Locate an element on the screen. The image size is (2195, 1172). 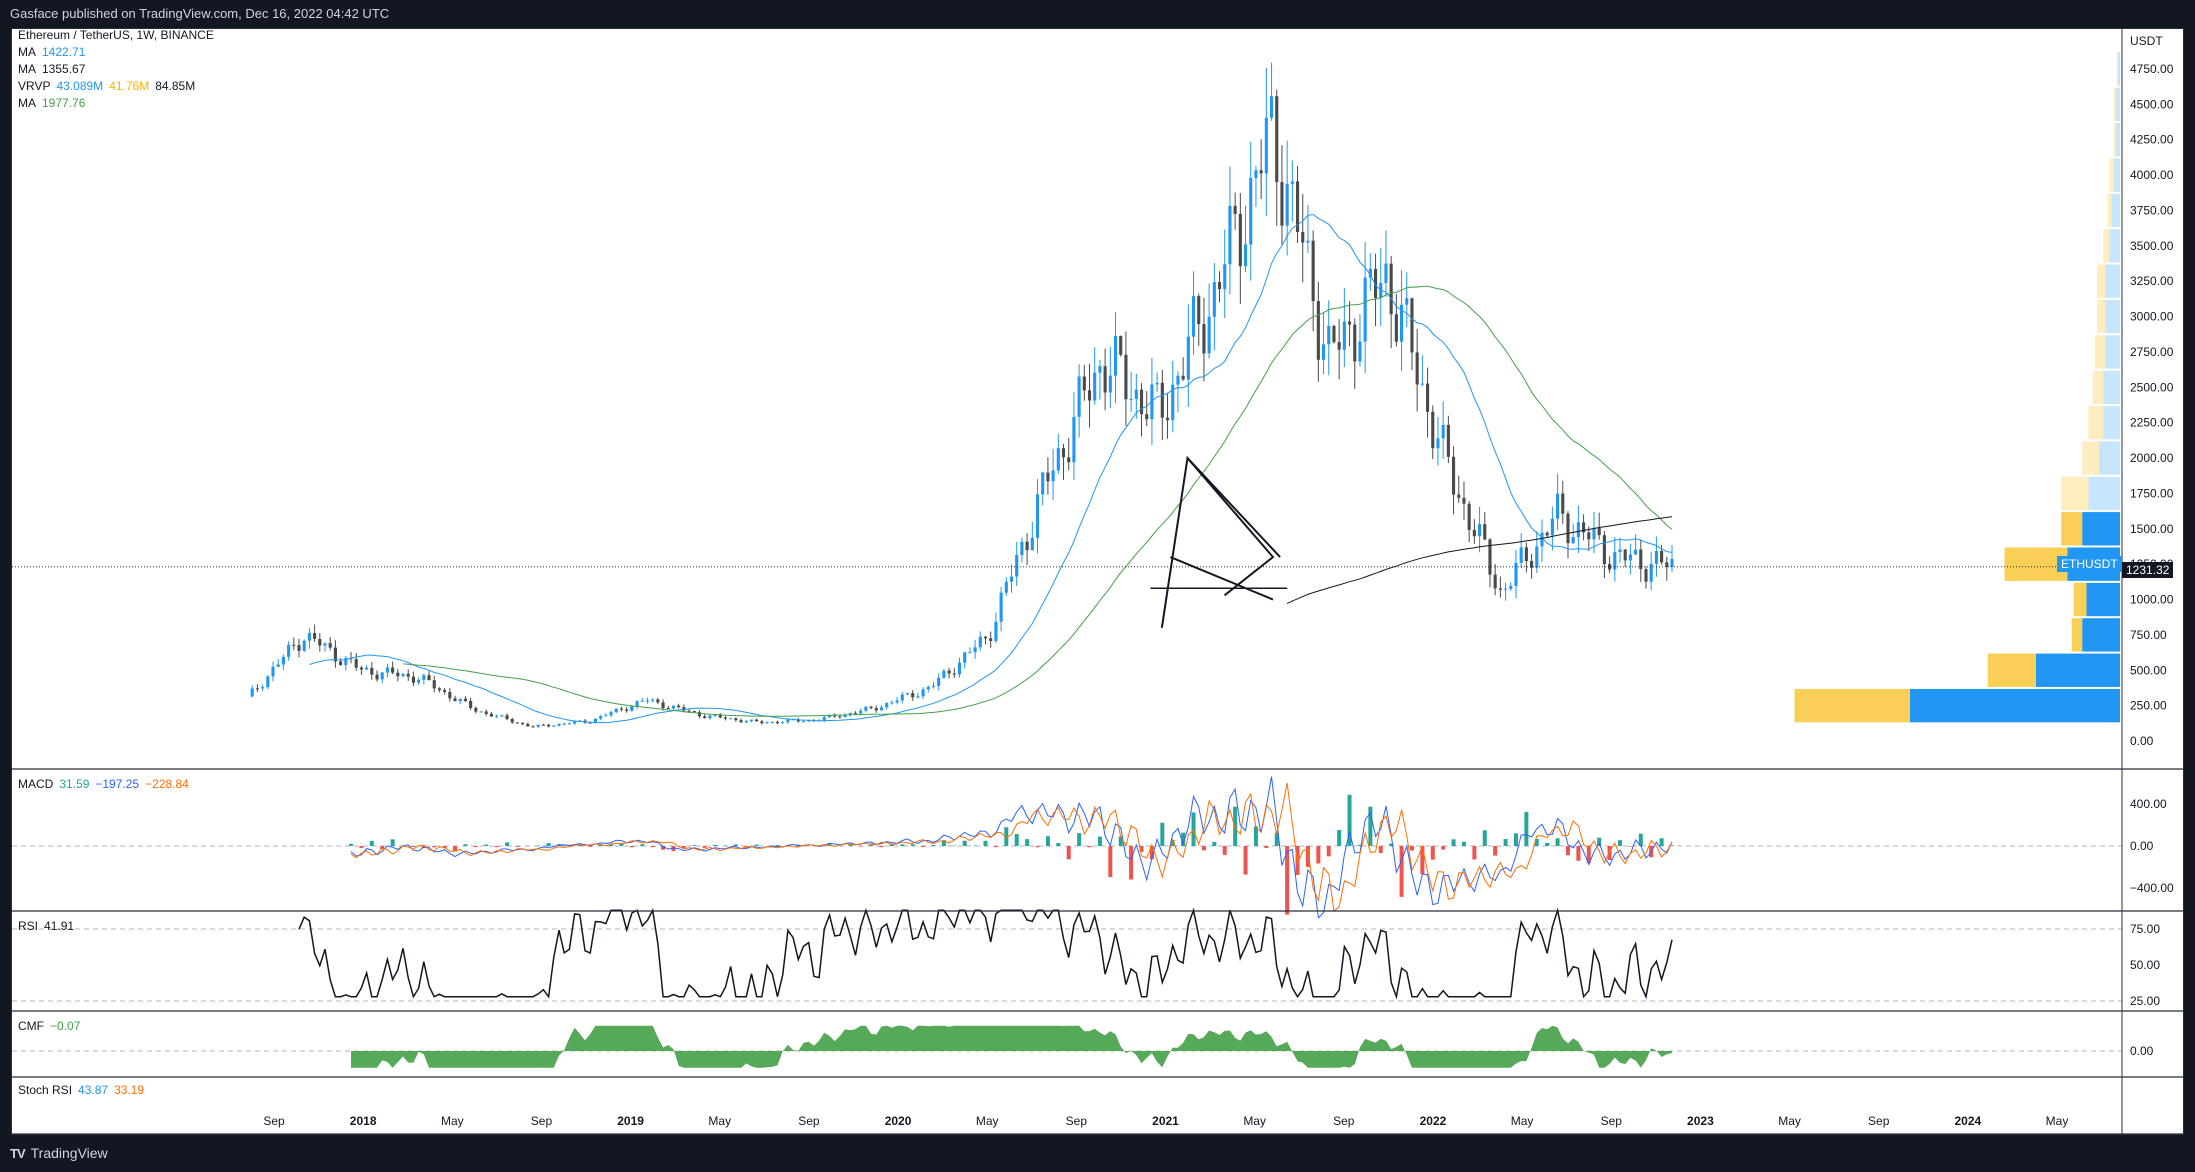
stoch-rsi-legend: Stoch RSI 43.87 33.19 is located at coordinates (81, 1090).